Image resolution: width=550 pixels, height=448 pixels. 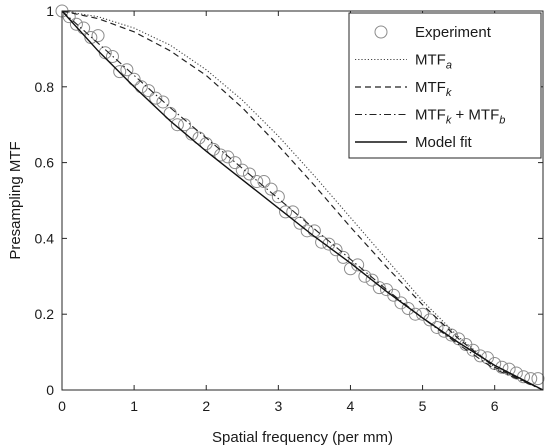 What do you see at coordinates (444, 142) in the screenshot?
I see `legend-label-model-fit: Model fit` at bounding box center [444, 142].